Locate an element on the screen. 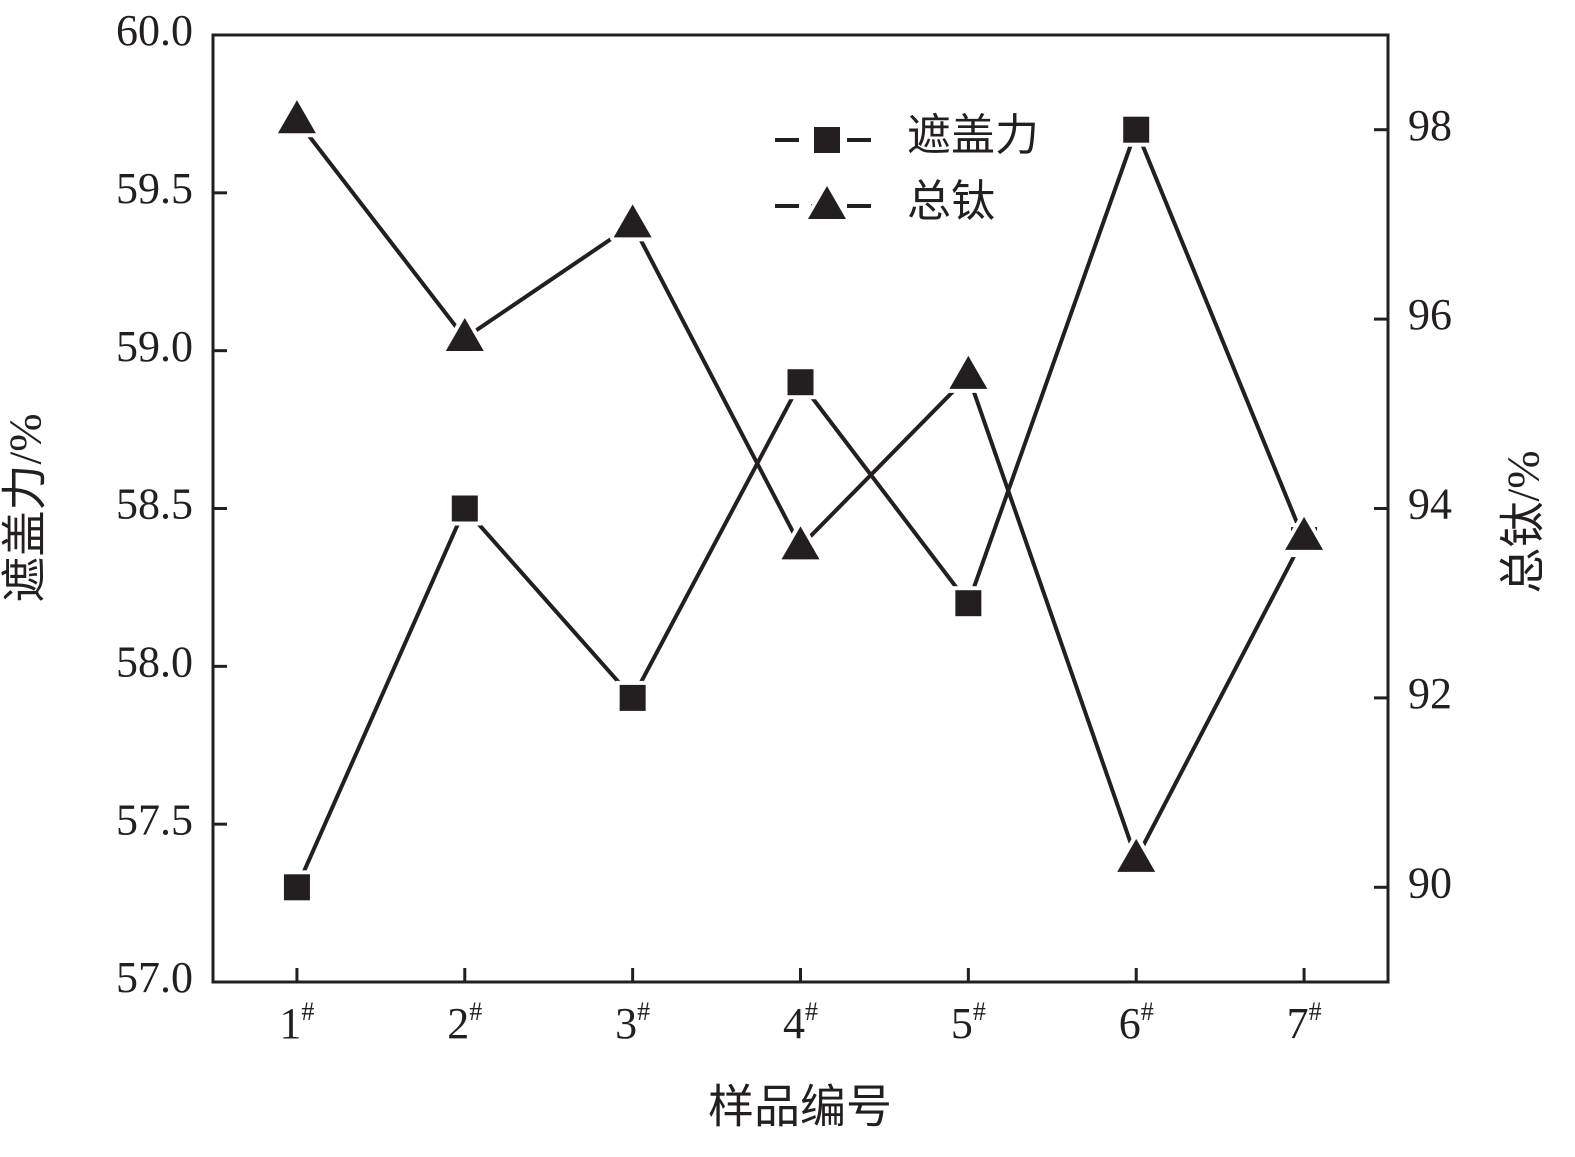 The height and width of the screenshot is (1157, 1575). x-tick-label: 1# is located at coordinates (296, 1022).